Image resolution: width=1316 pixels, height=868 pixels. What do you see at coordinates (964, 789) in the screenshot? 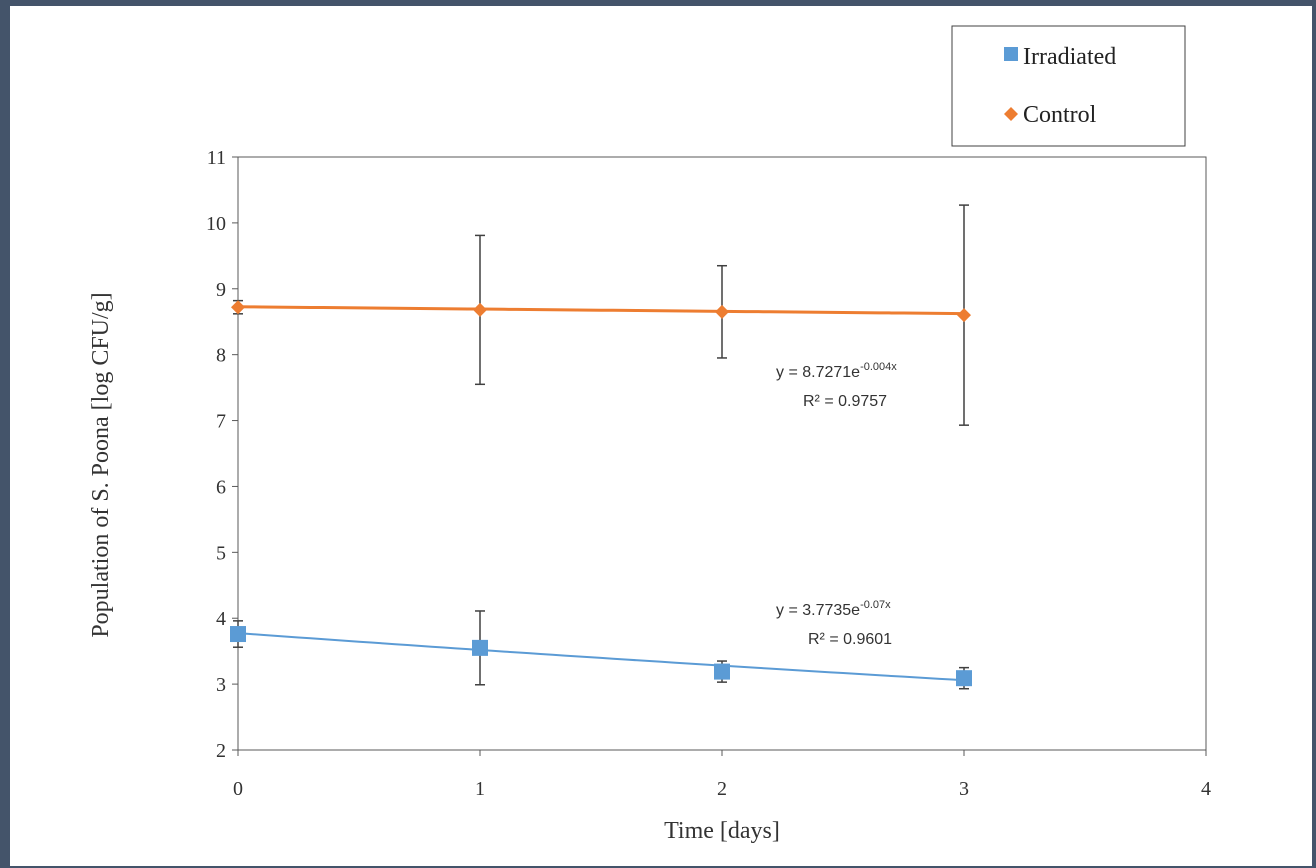
I see `x-tick-label: 3` at bounding box center [964, 789].